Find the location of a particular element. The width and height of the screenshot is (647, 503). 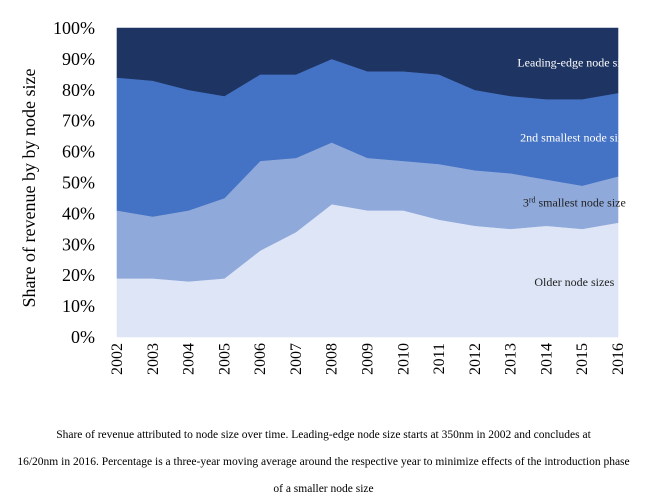

caption-line-3: of a smaller node size is located at coordinates (323, 489).